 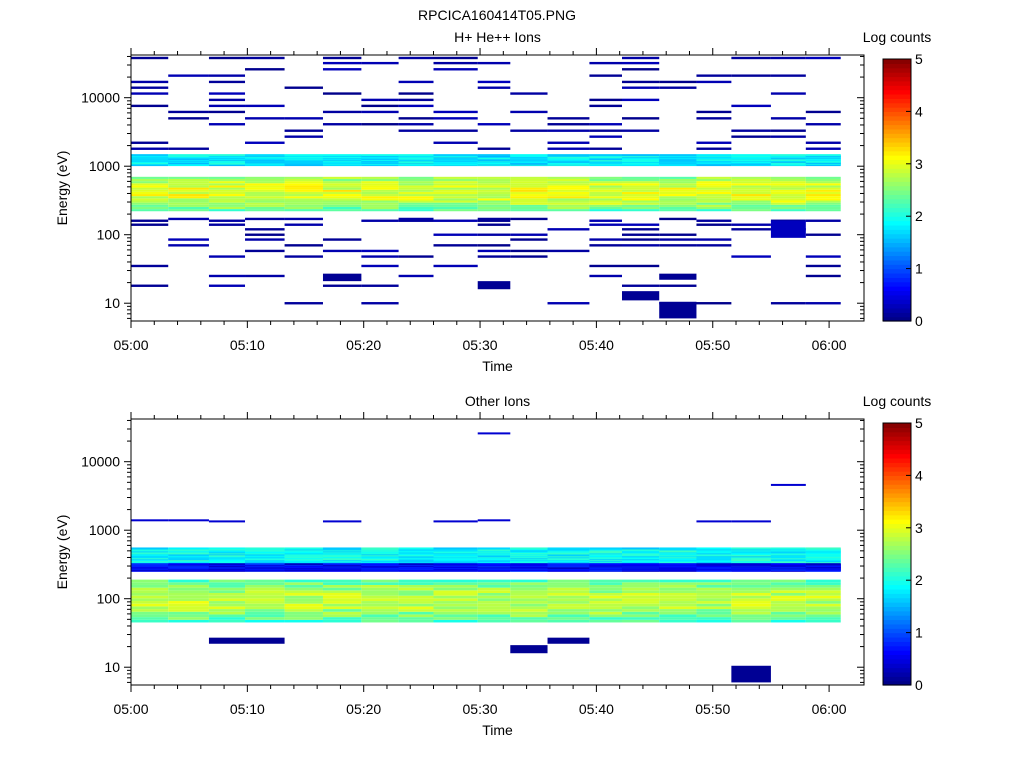 I want to click on colorbar-tick-label: 0, so click(x=919, y=321).